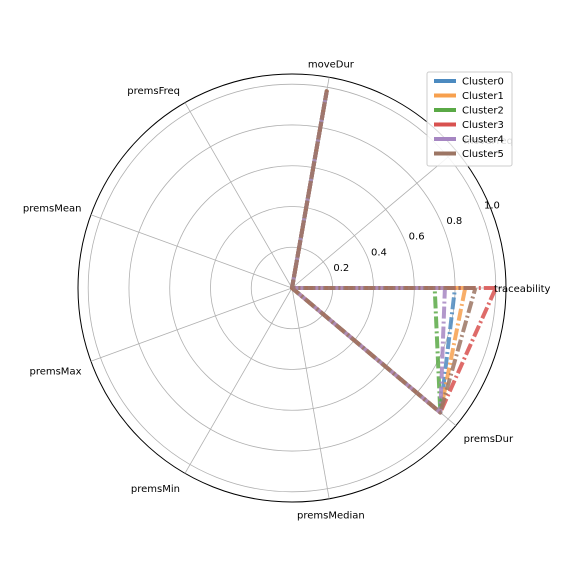  I want to click on axis-label-premsMean: premsMean, so click(52, 208).